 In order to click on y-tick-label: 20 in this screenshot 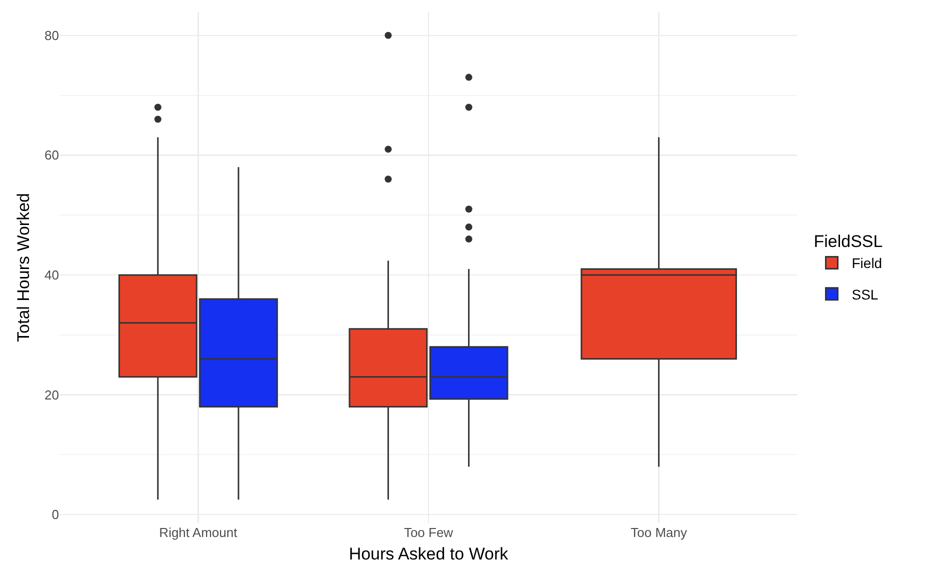, I will do `click(51, 394)`.